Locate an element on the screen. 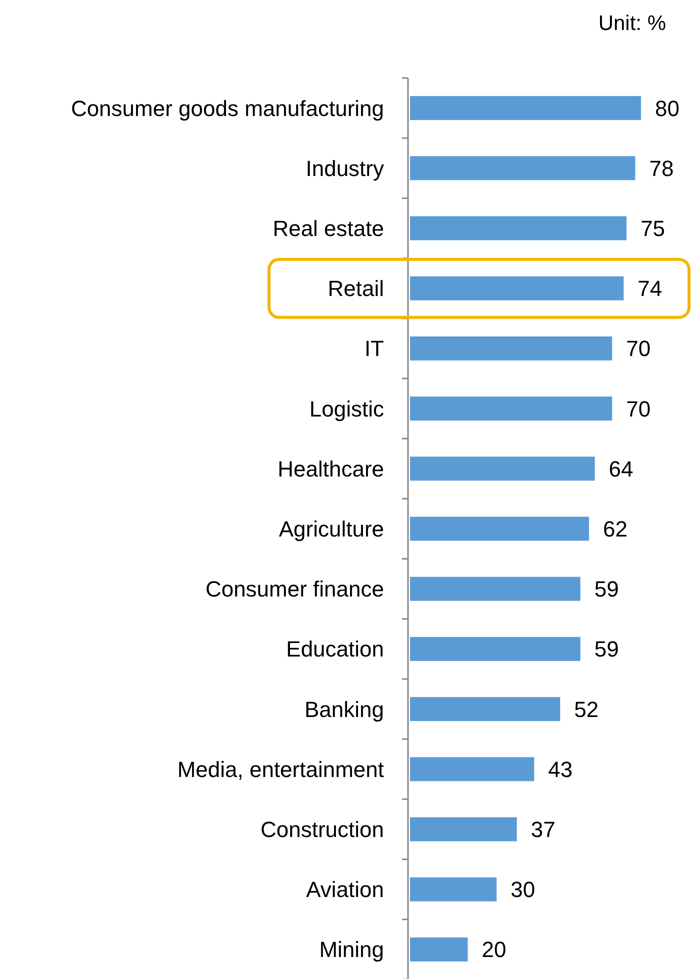 The height and width of the screenshot is (979, 692). y-tick-label: Retail is located at coordinates (356, 289).